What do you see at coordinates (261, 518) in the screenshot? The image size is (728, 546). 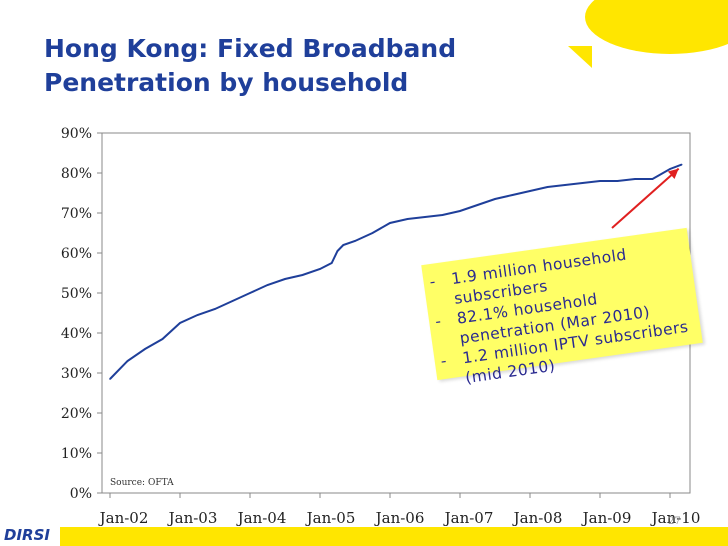 I see `x-tick-label: Jan-04` at bounding box center [261, 518].